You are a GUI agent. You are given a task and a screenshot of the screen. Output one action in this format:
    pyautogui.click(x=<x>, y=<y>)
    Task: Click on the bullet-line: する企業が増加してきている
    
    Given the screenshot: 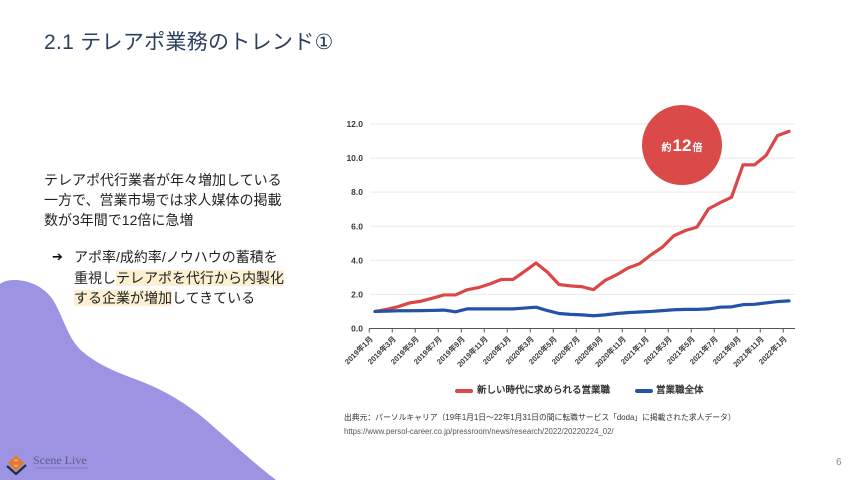 What is the action you would take?
    pyautogui.click(x=179, y=298)
    